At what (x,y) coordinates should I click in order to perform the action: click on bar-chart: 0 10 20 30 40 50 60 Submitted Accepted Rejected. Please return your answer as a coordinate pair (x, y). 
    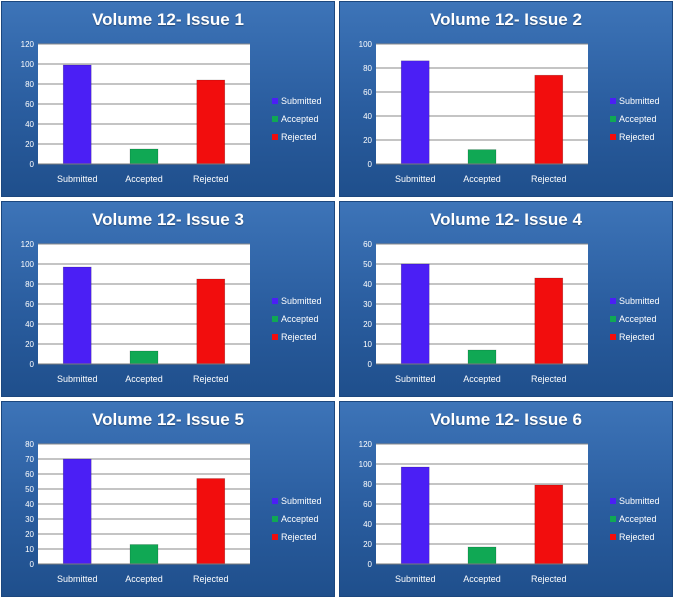
    Looking at the image, I should click on (475, 312).